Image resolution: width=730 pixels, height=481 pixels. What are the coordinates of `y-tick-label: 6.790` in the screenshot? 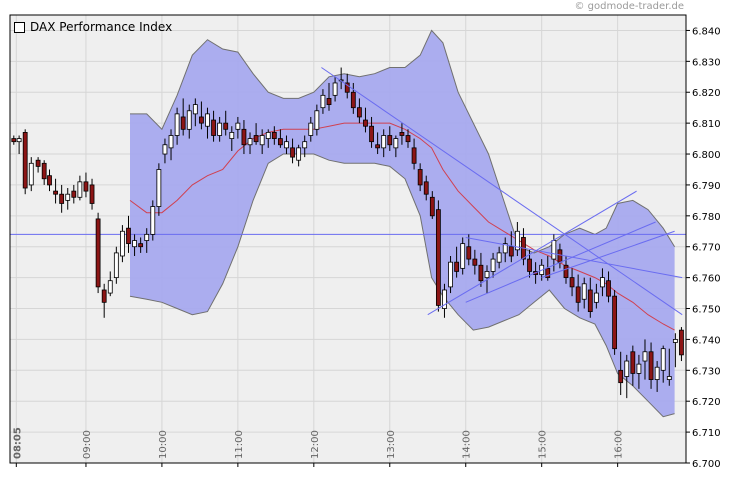 It's located at (706, 186).